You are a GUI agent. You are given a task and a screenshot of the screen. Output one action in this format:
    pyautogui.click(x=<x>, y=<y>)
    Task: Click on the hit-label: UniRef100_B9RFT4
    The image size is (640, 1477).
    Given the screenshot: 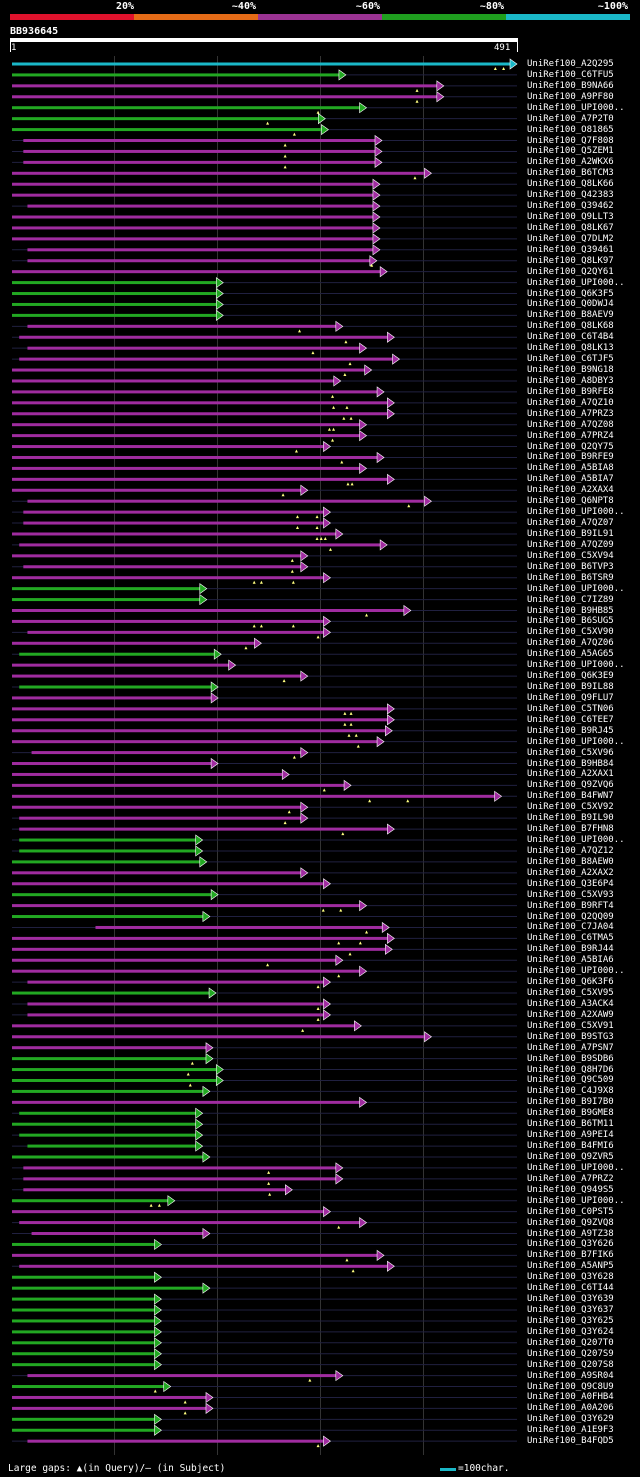 What is the action you would take?
    pyautogui.click(x=570, y=905)
    